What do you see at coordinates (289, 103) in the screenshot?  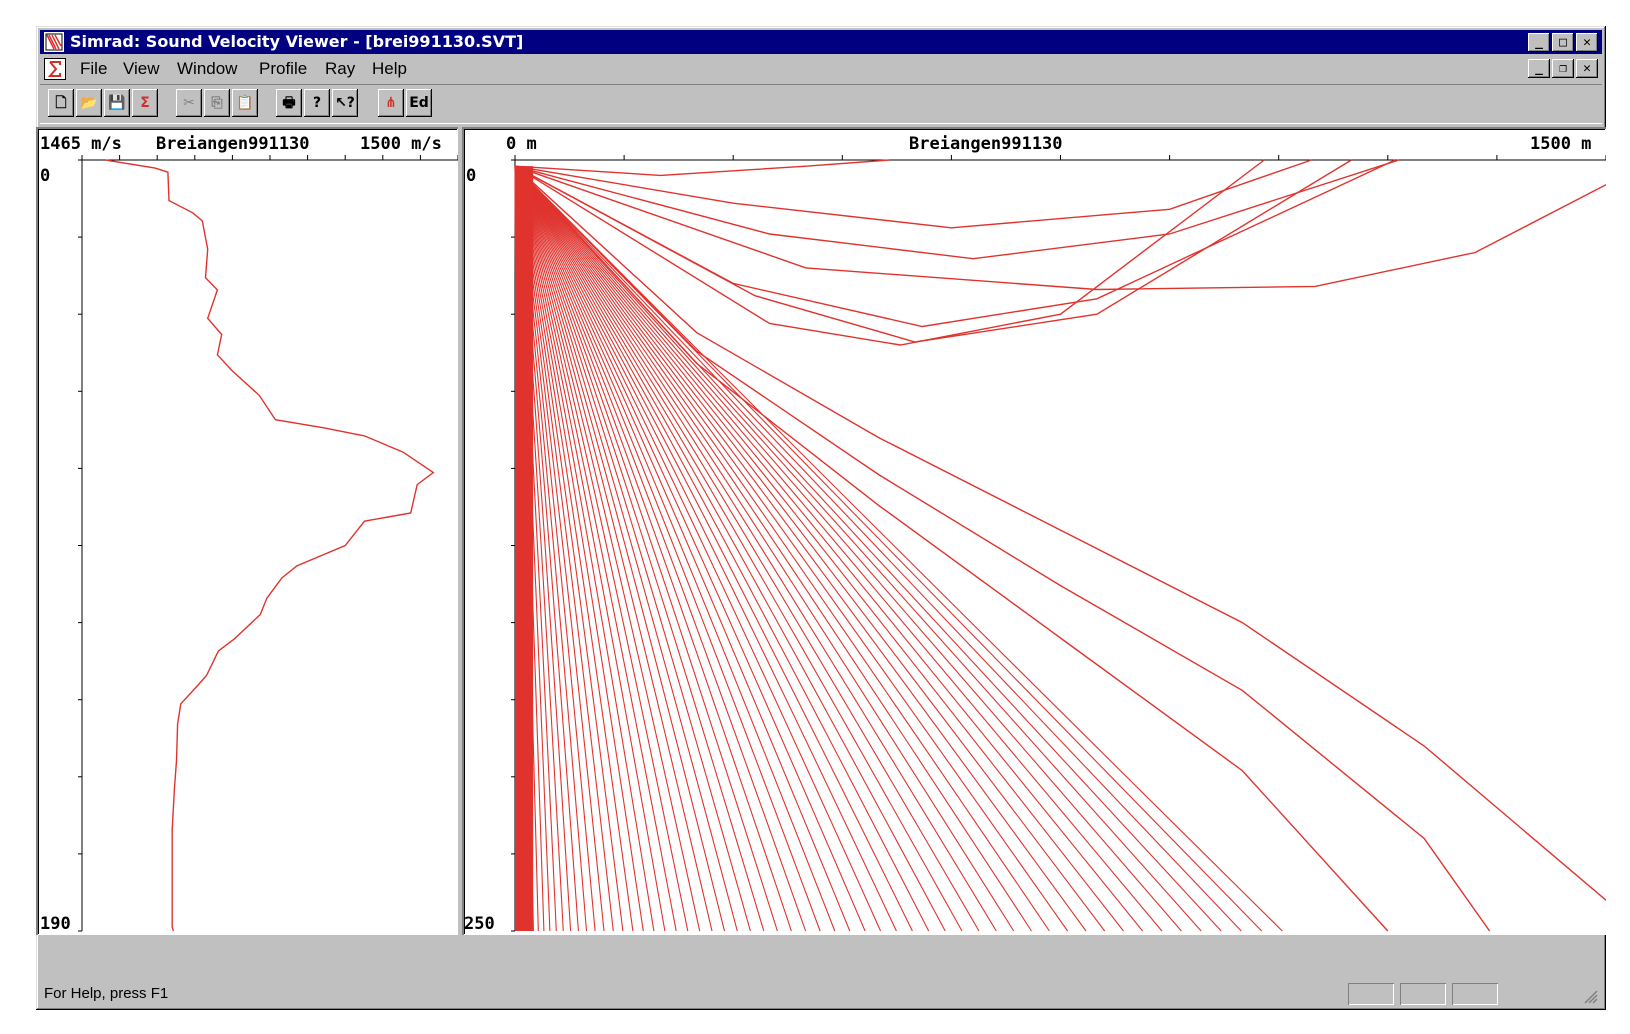 I see `print-icon: 🖶` at bounding box center [289, 103].